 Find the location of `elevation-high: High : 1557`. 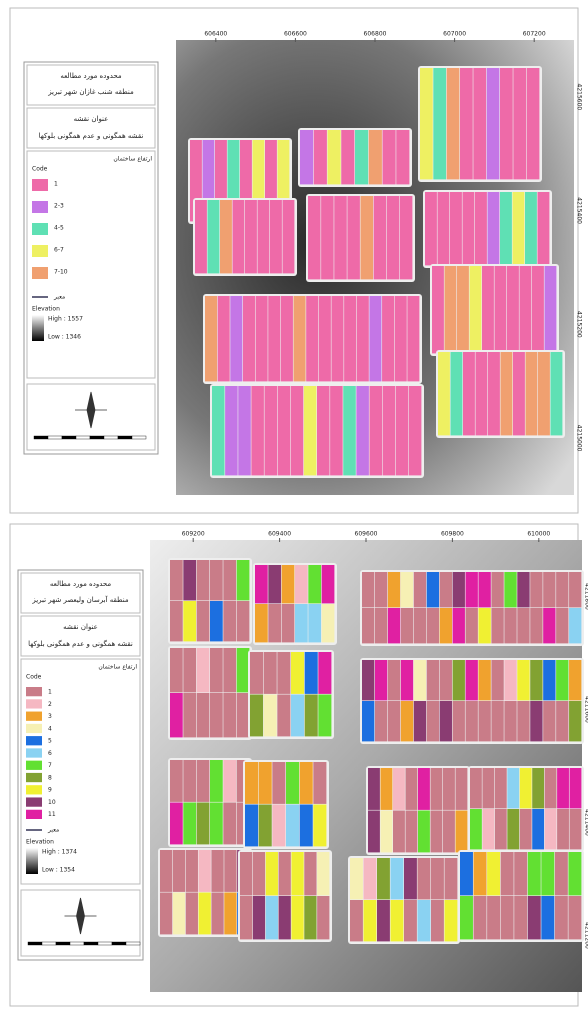

elevation-high: High : 1557 is located at coordinates (65, 319).